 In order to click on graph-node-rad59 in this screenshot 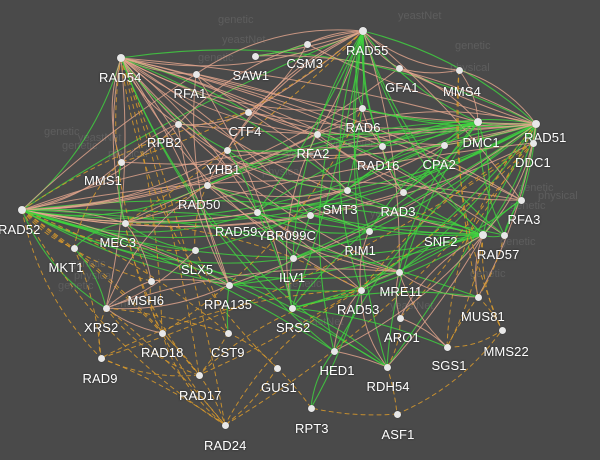, I will do `click(257, 212)`.